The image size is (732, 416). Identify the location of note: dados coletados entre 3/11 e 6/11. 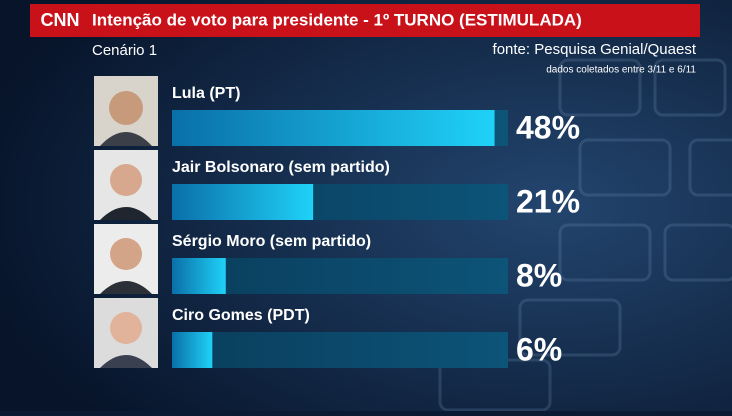
(621, 70).